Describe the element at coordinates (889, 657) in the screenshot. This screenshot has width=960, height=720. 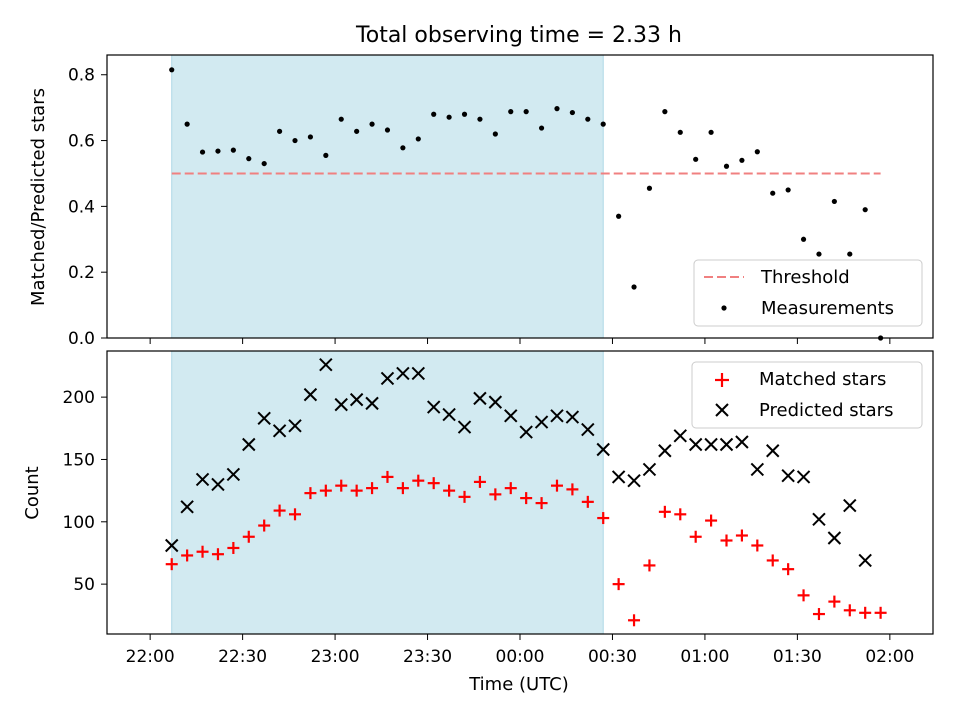
I see `x-tick-label: 02:00` at that location.